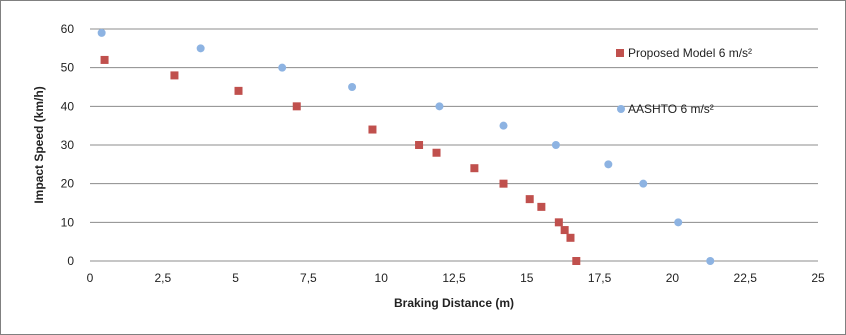 The width and height of the screenshot is (846, 335). I want to click on x-axis-ticks: 0 2,5 5 7,5 10 12,5 15 17,5 20 22,5 25, so click(456, 278).